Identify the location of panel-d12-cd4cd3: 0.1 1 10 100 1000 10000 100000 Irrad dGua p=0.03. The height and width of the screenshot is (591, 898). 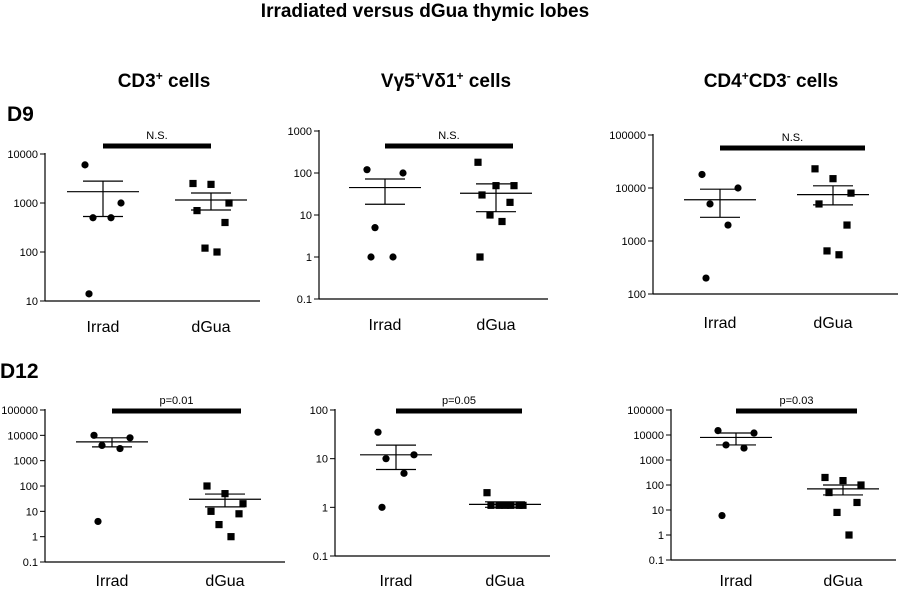
(761, 492).